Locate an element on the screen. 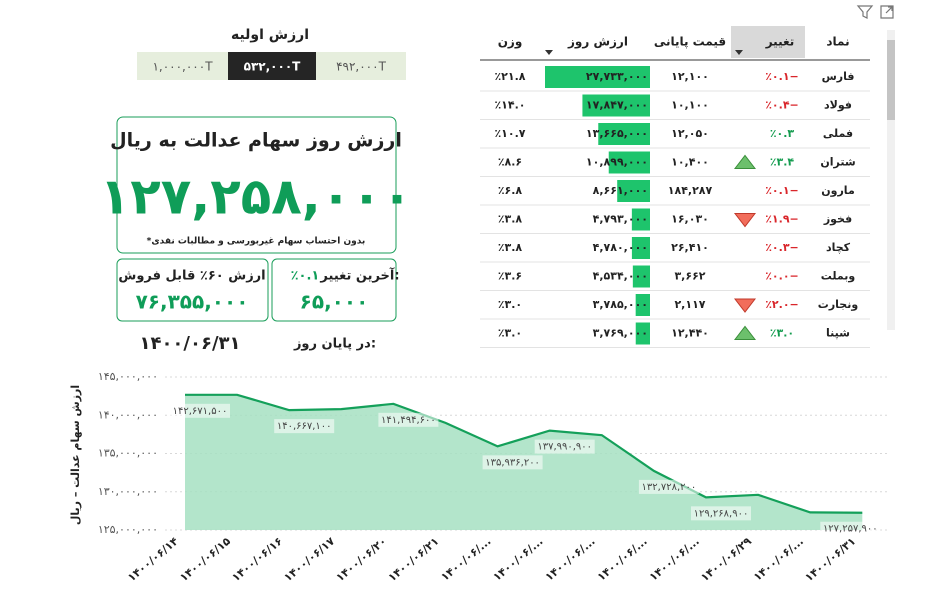  day-value: ۳,۷۸۵,۰۰۰ is located at coordinates (620, 304).